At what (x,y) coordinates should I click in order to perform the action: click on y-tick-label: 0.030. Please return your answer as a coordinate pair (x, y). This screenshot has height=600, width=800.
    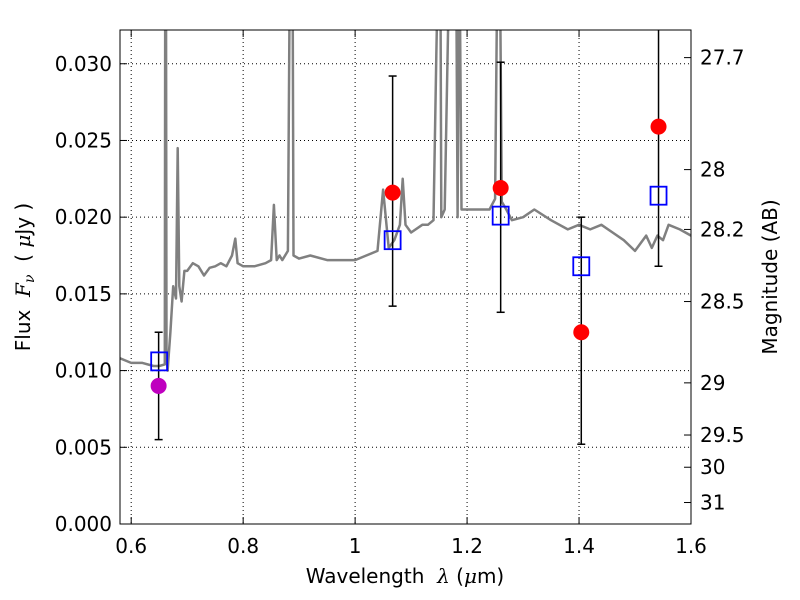
    Looking at the image, I should click on (83, 64).